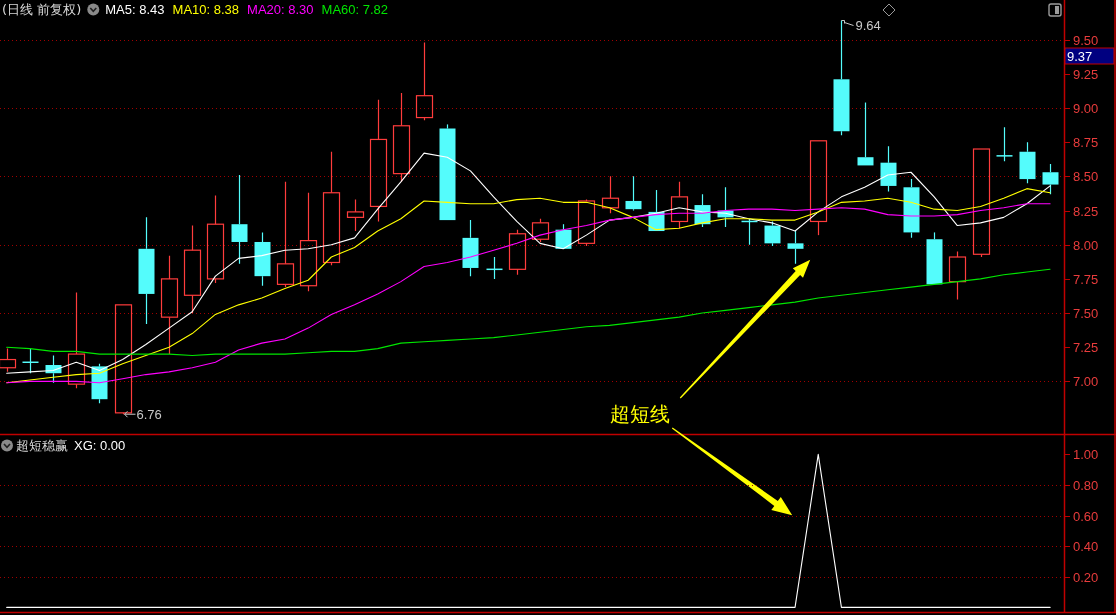  I want to click on y-tick-label: 0.60, so click(1086, 516).